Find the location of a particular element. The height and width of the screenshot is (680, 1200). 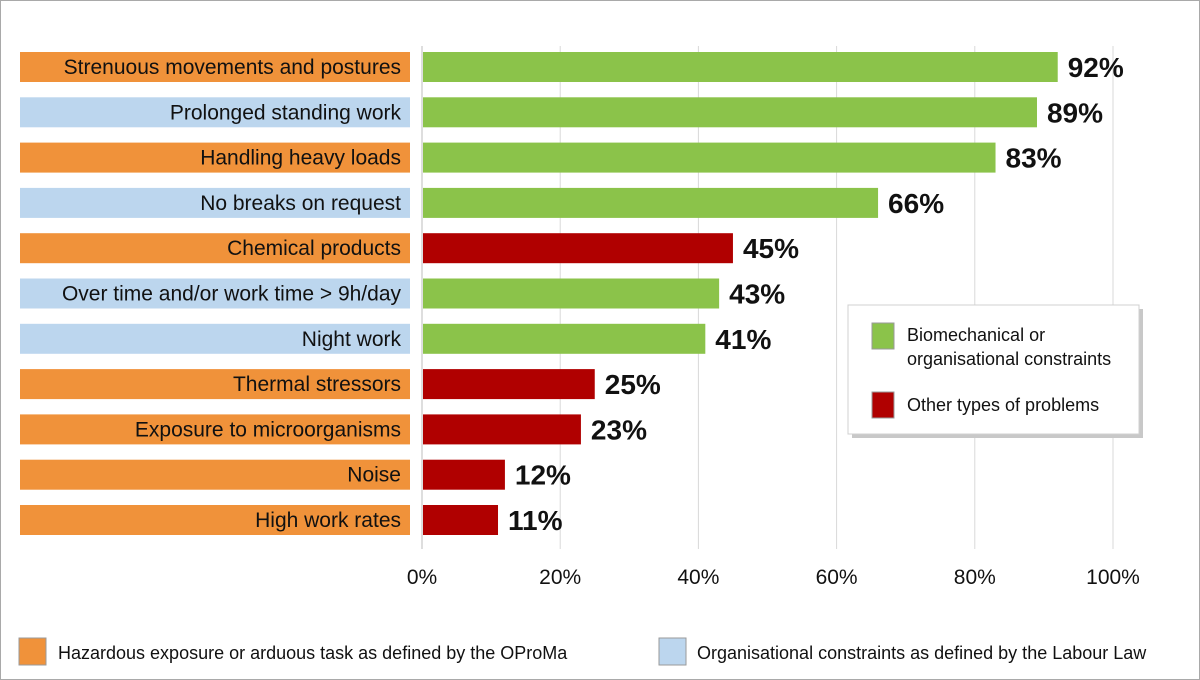

value-label: 92% is located at coordinates (1096, 67).